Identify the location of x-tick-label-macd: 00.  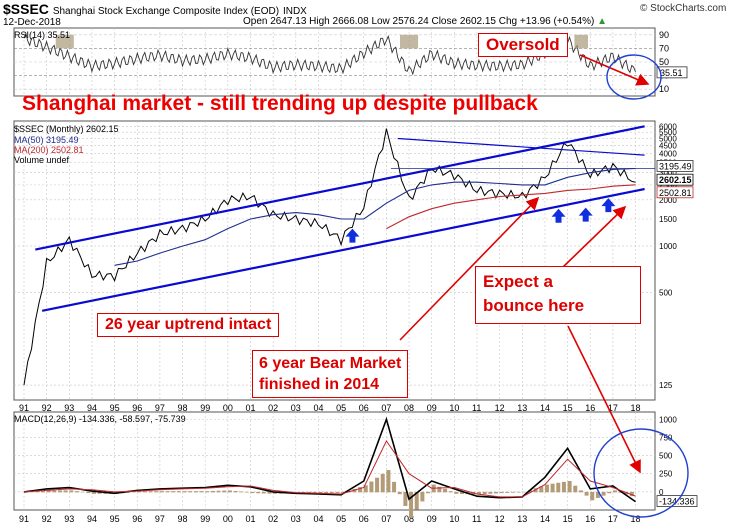
(228, 519).